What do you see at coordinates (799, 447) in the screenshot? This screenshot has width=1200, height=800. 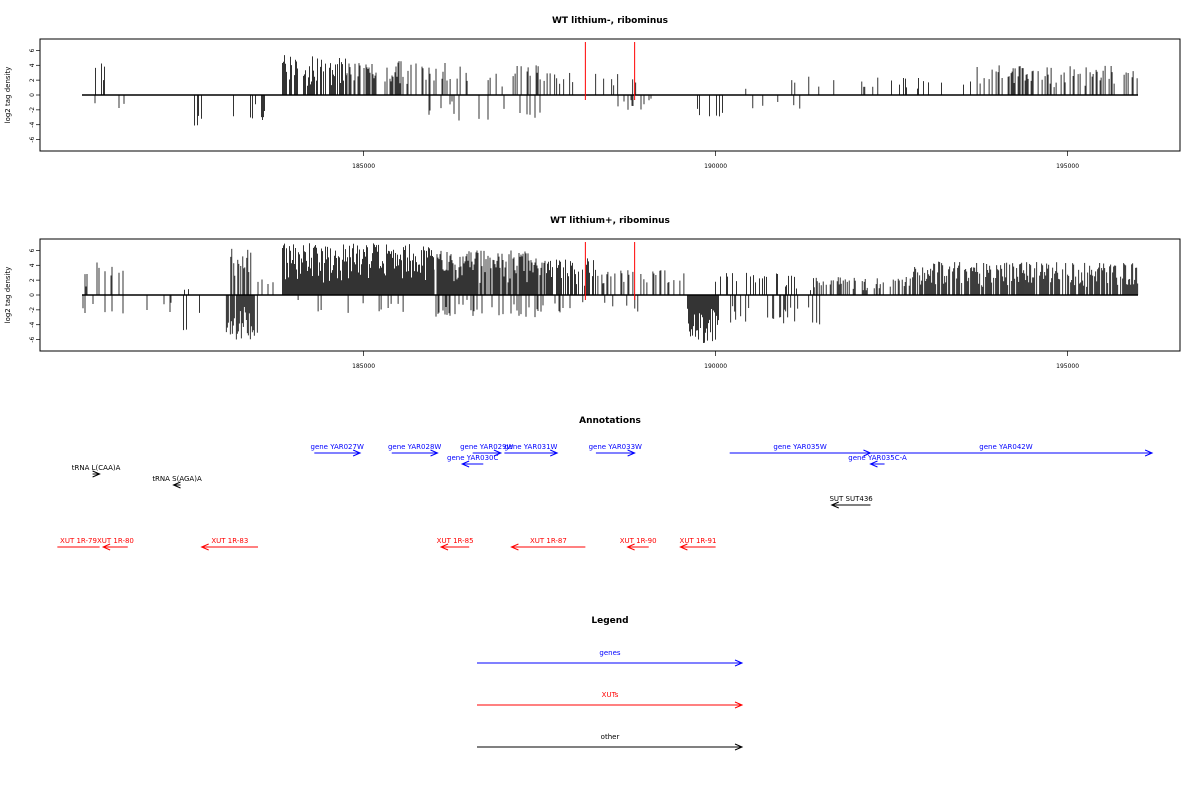 I see `annotation-label: gene YAR035W` at bounding box center [799, 447].